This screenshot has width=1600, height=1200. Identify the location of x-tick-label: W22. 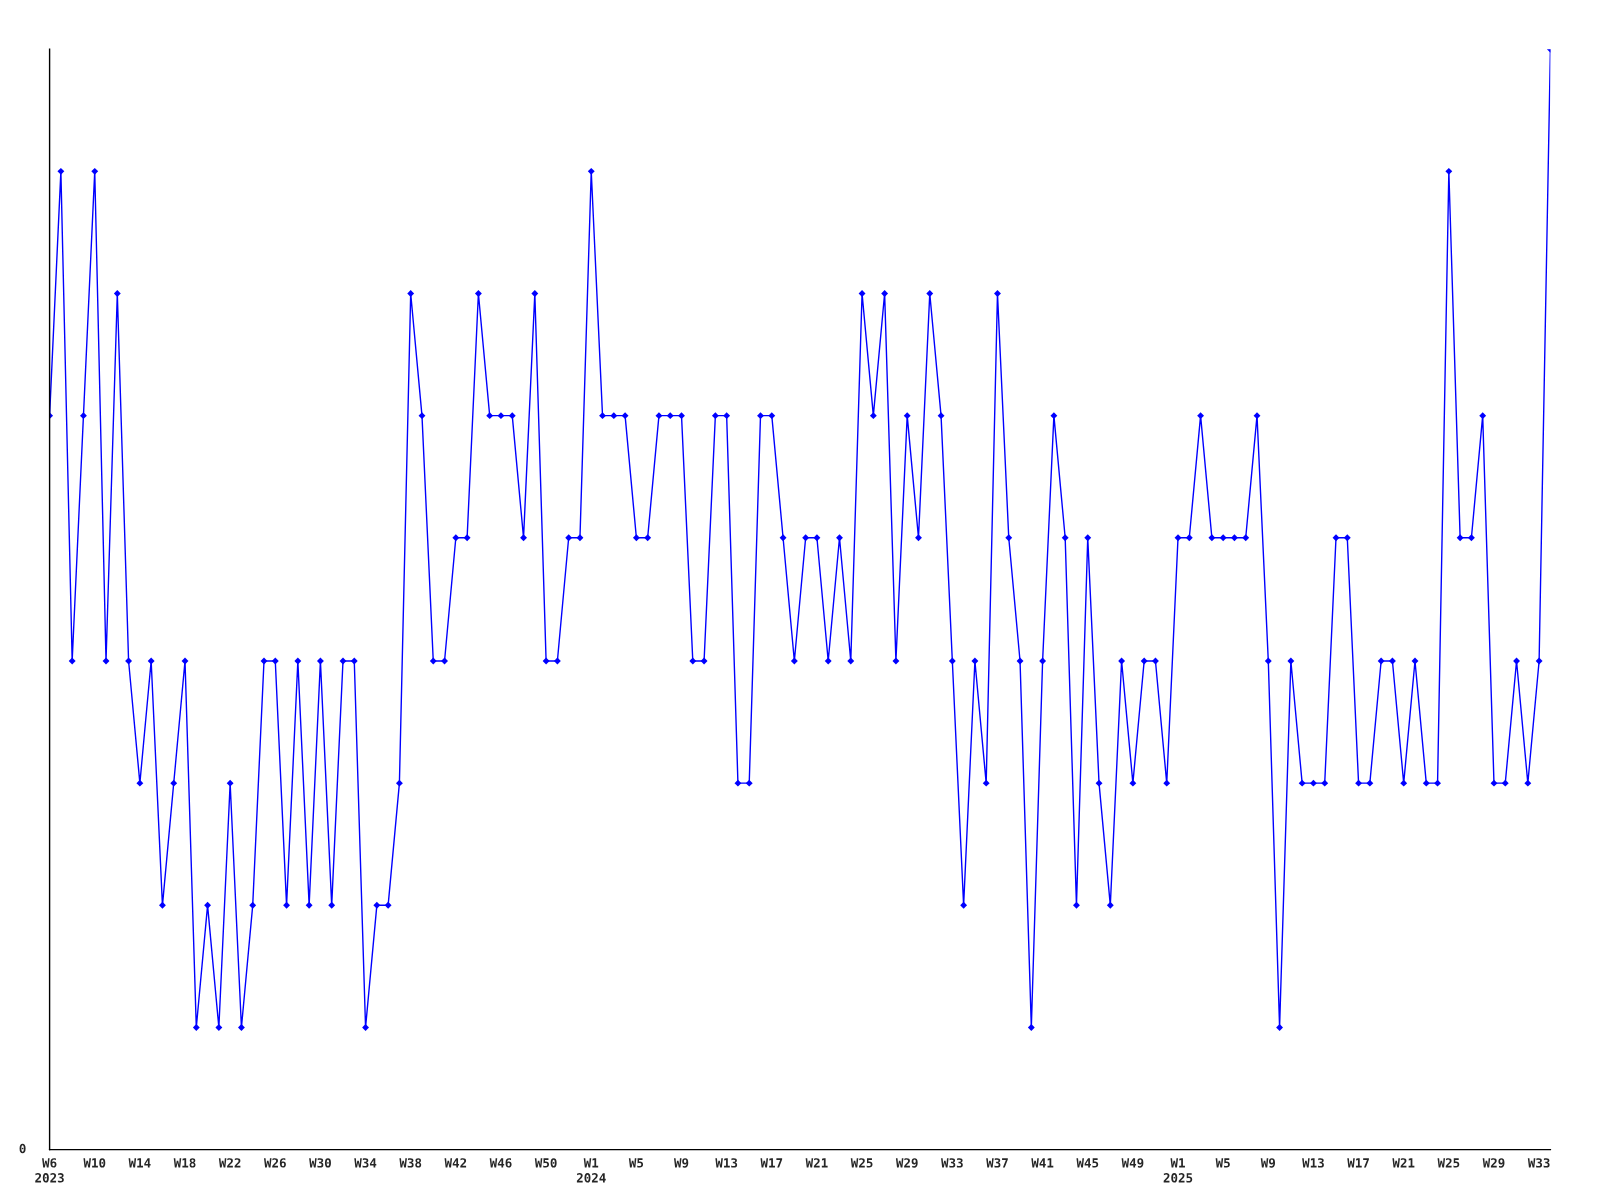
(229, 1163).